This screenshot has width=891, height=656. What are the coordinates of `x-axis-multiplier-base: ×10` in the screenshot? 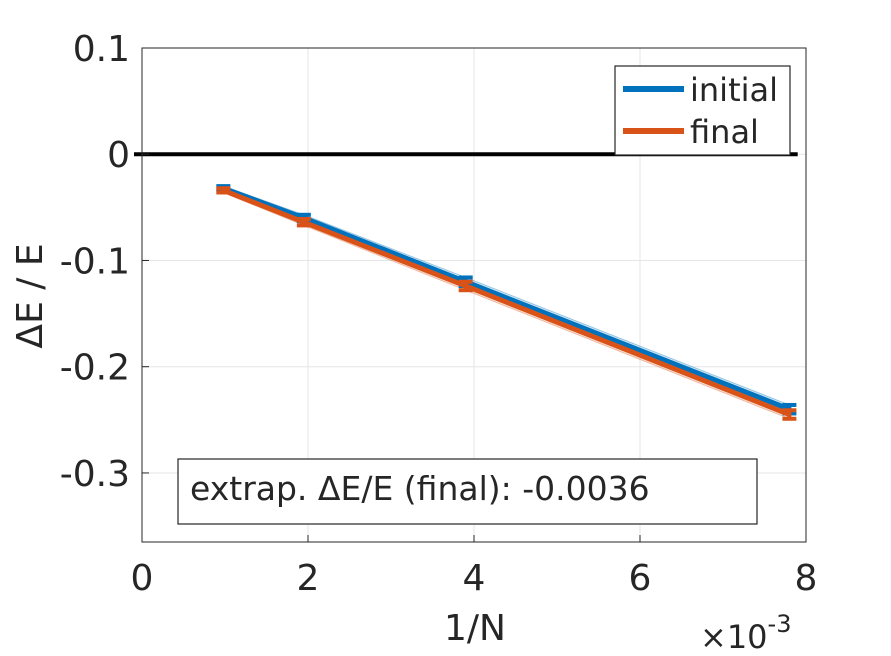 It's located at (734, 637).